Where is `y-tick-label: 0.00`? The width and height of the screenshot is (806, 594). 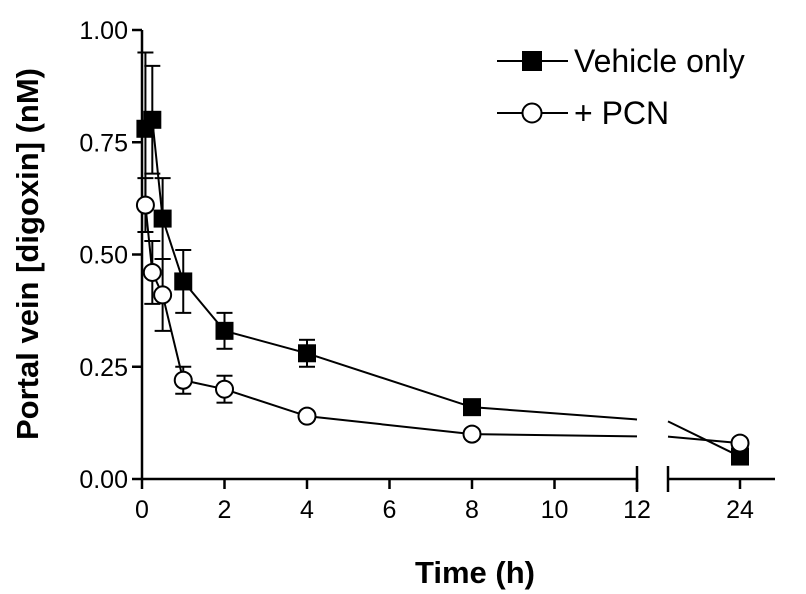
y-tick-label: 0.00 is located at coordinates (103, 480).